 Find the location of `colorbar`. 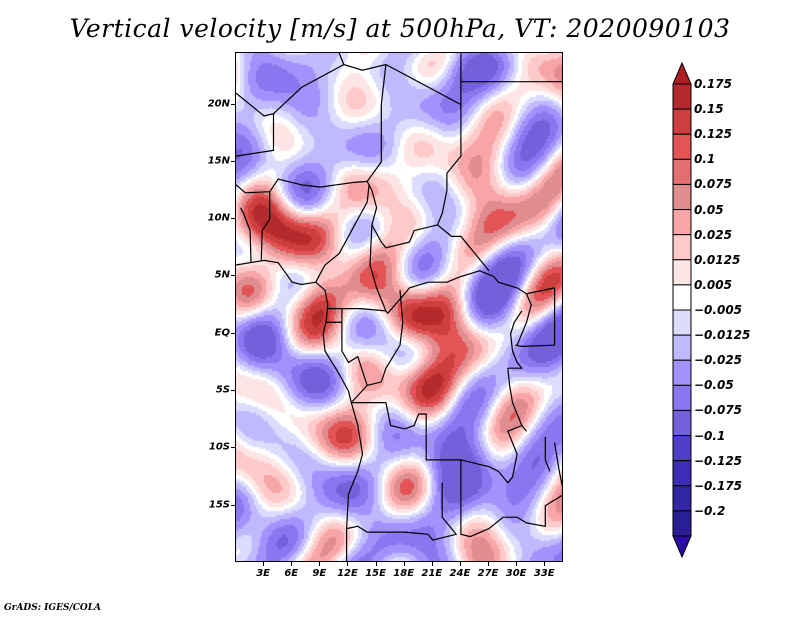

colorbar is located at coordinates (682, 310).